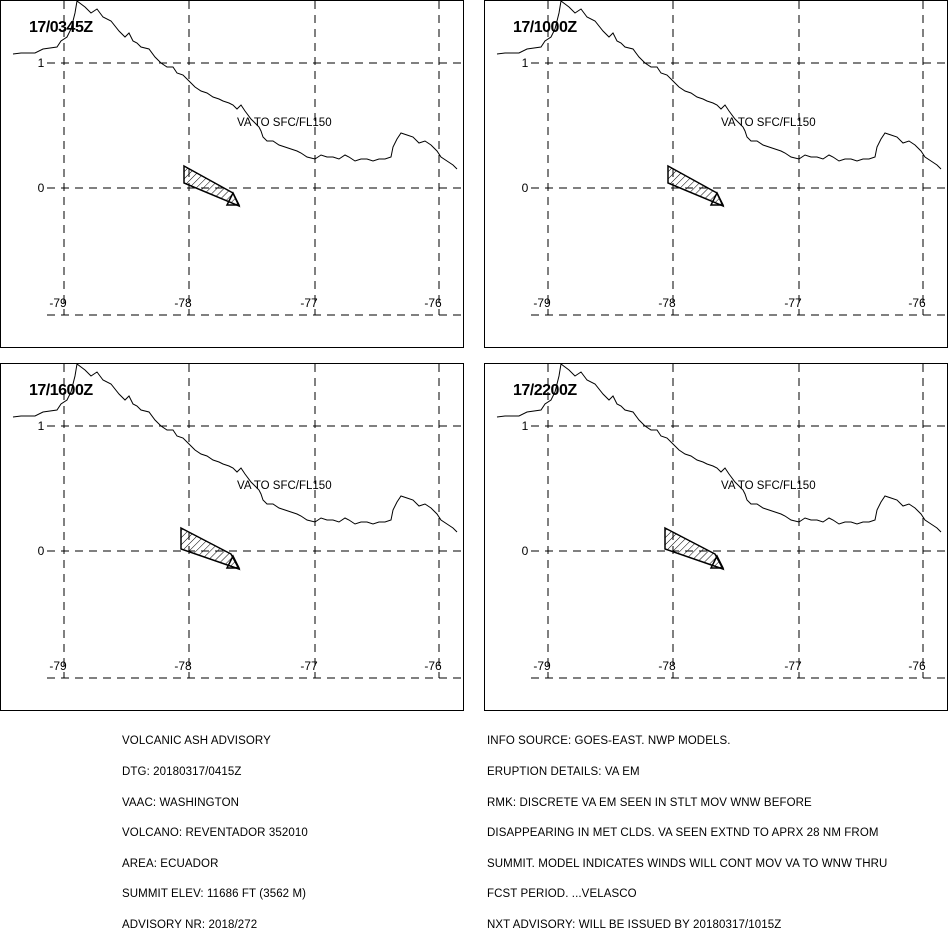  Describe the element at coordinates (562, 894) in the screenshot. I see `advisory-line: FCST PERIOD. ...VELASCO` at that location.